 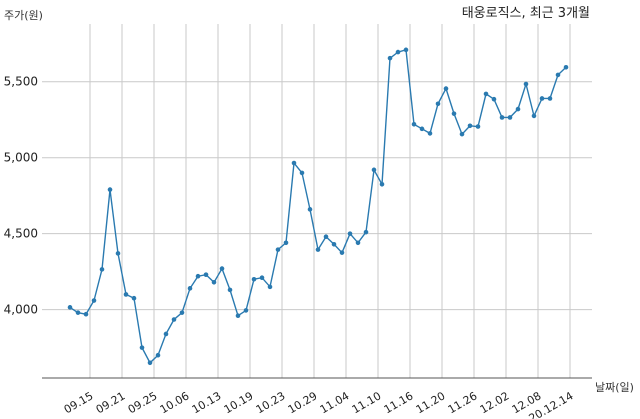 I want to click on x-tick-label: 11.04, so click(x=335, y=402).